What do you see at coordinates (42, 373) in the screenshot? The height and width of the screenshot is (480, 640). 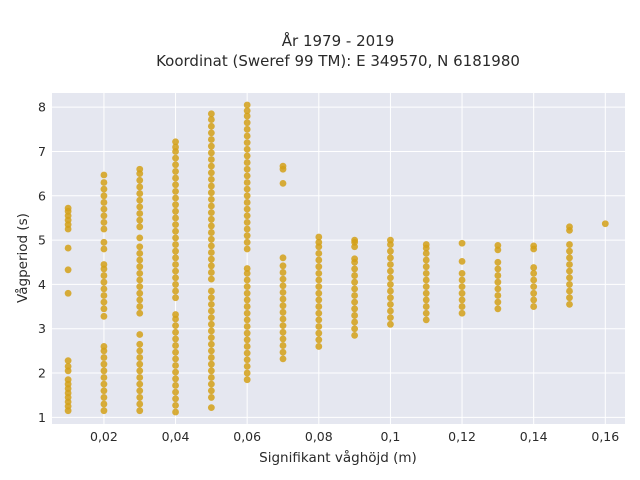 I see `y-tick-label-1: 2` at bounding box center [42, 373].